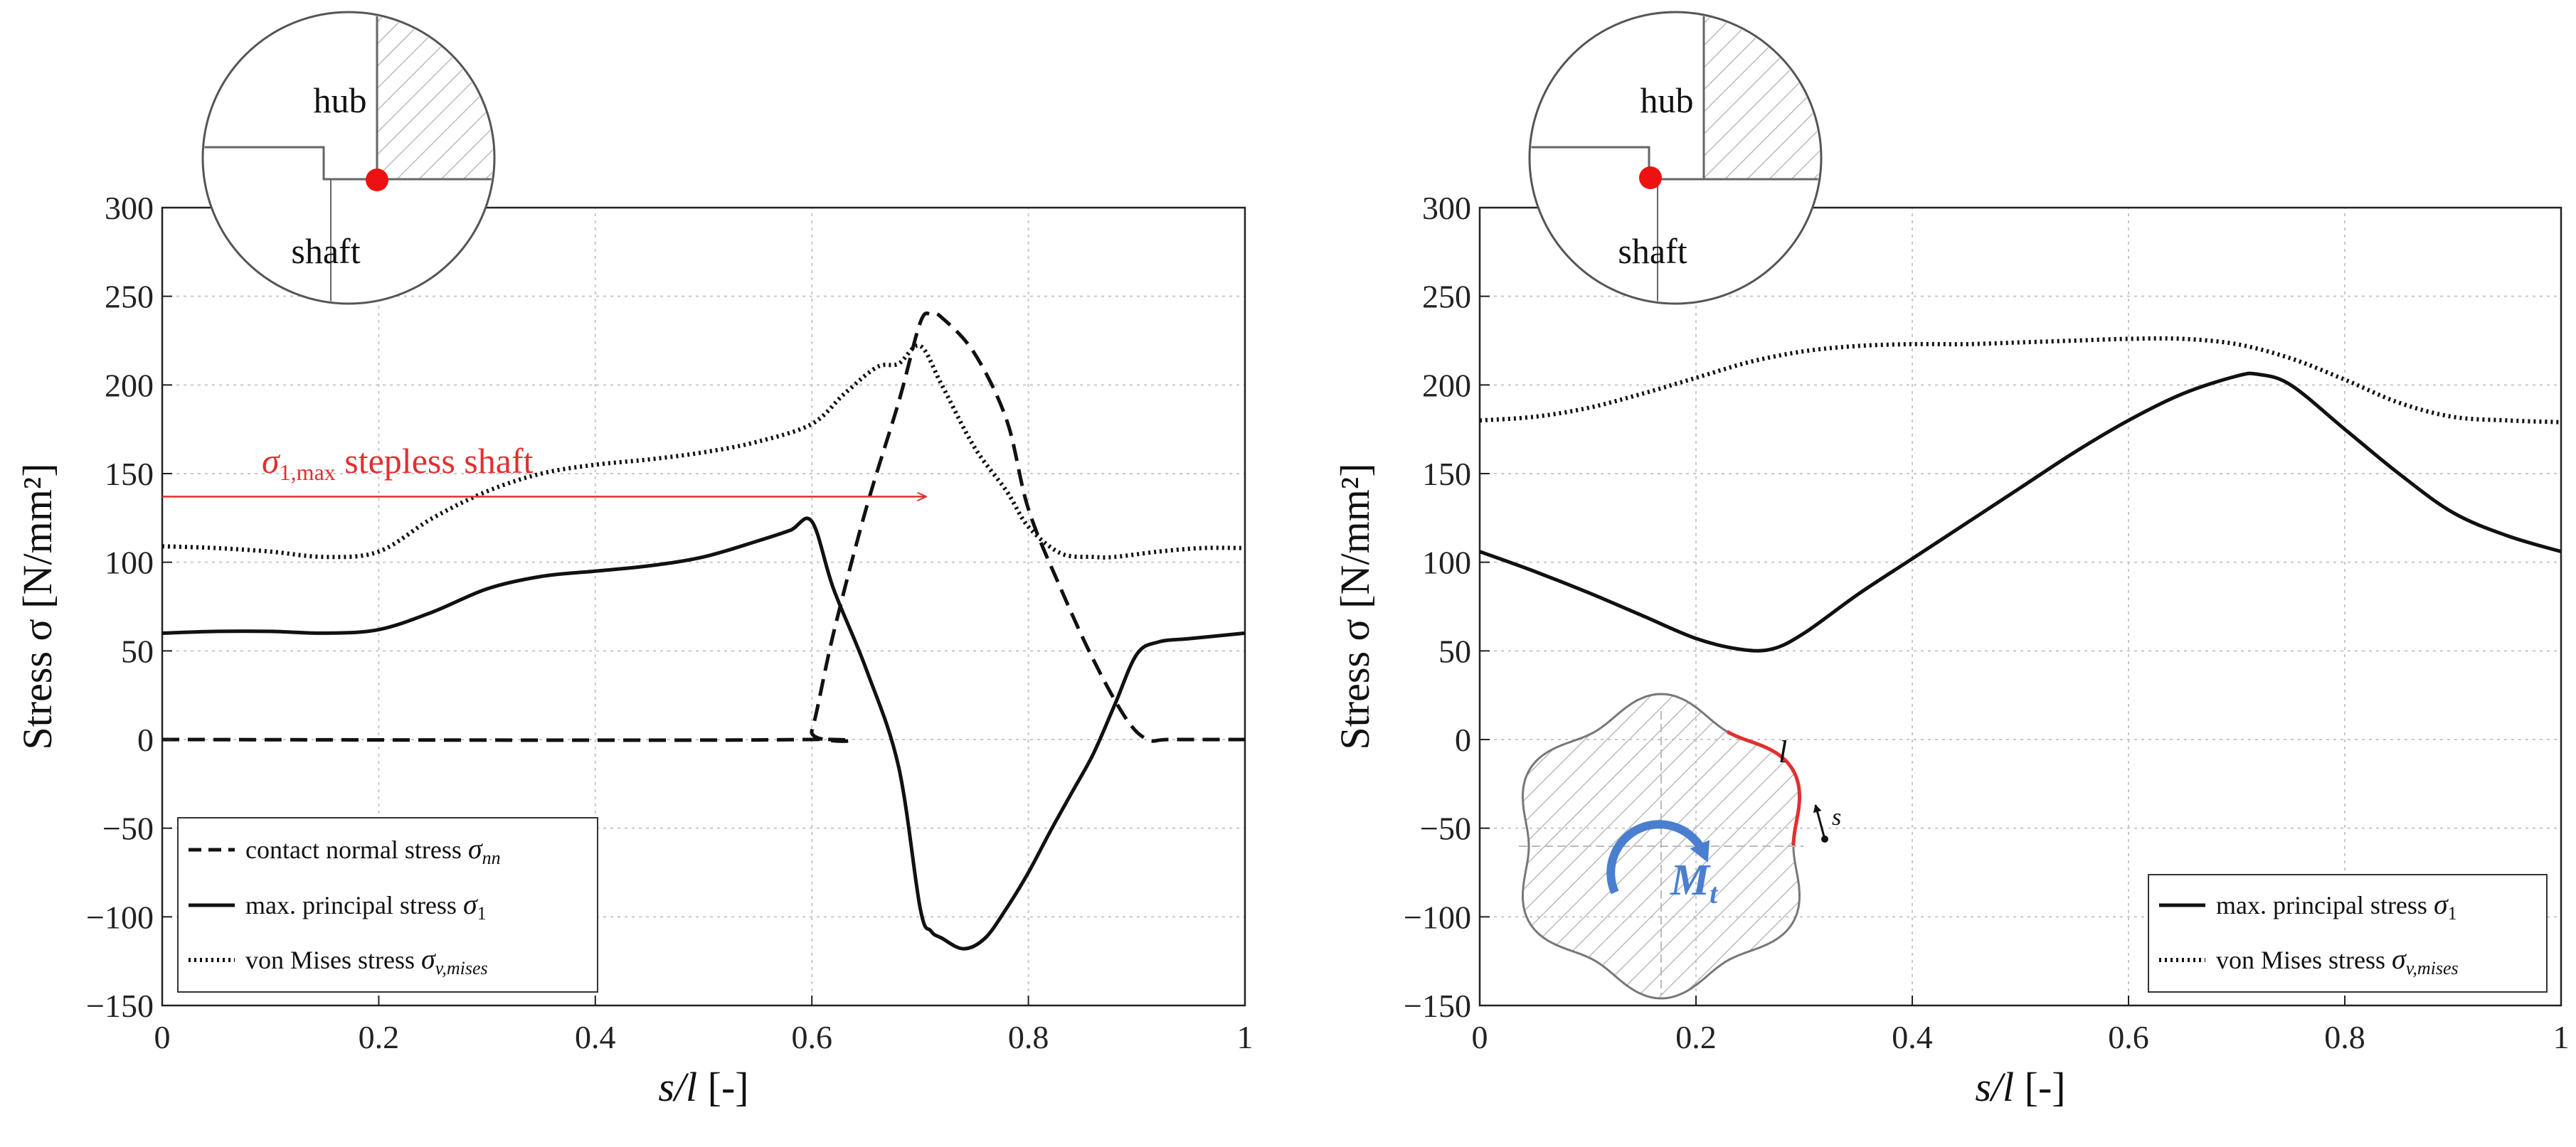 This screenshot has height=1147, width=2576. Describe the element at coordinates (1695, 882) in the screenshot. I see `torque-label: Mt` at that location.